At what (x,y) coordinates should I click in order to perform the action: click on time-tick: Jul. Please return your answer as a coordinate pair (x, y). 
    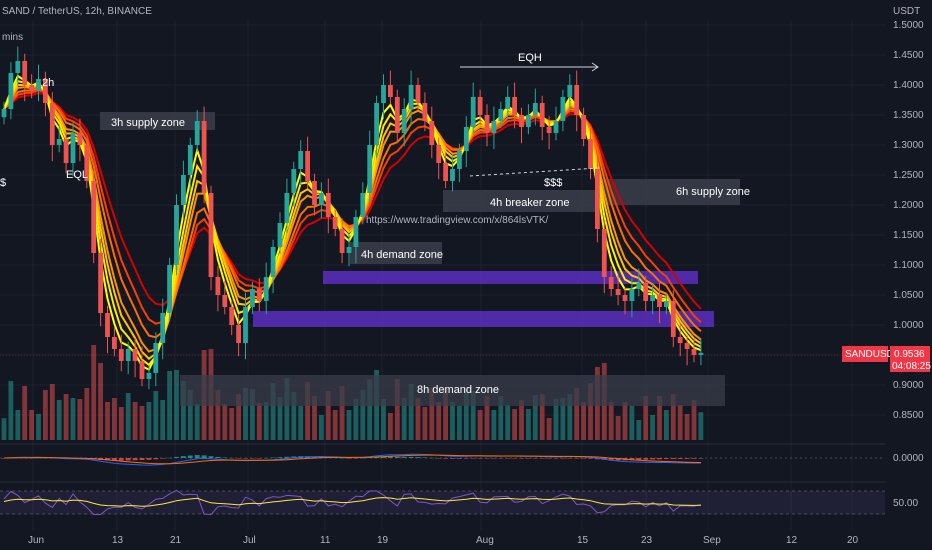
    Looking at the image, I should click on (249, 540).